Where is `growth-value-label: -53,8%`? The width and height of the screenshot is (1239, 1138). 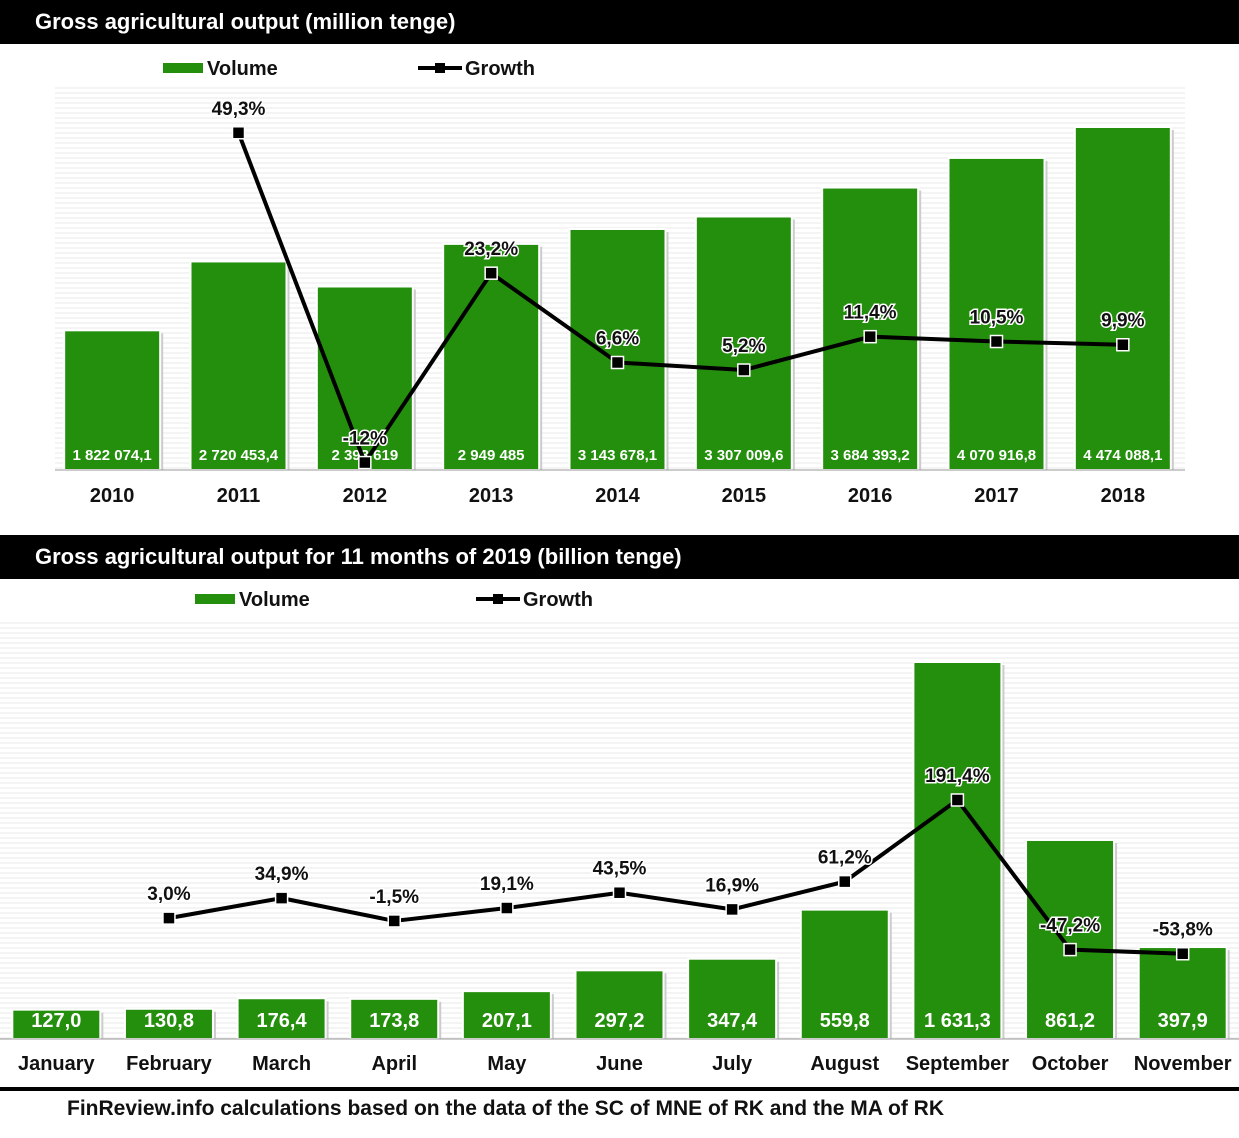
growth-value-label: -53,8% is located at coordinates (1183, 930).